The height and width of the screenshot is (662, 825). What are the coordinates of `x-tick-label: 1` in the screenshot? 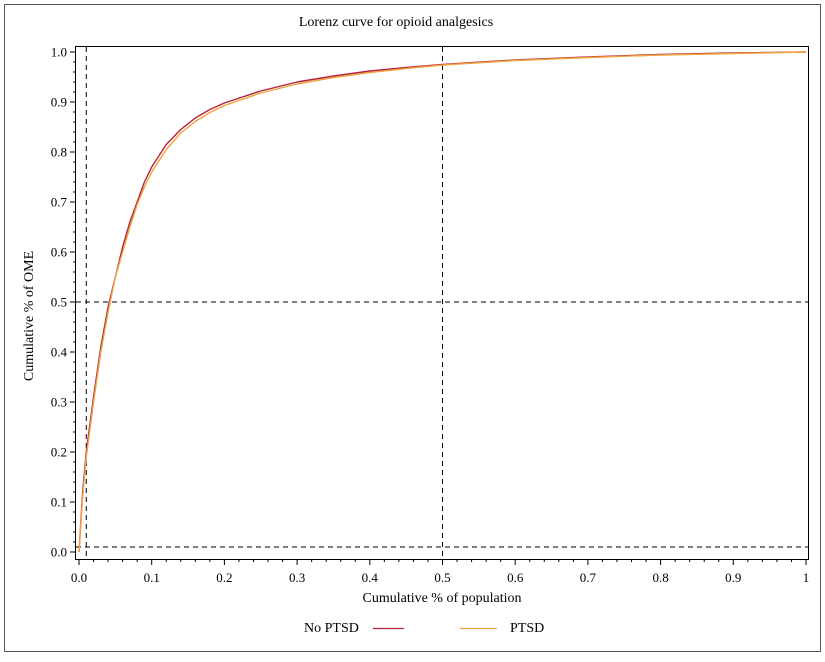 It's located at (806, 577).